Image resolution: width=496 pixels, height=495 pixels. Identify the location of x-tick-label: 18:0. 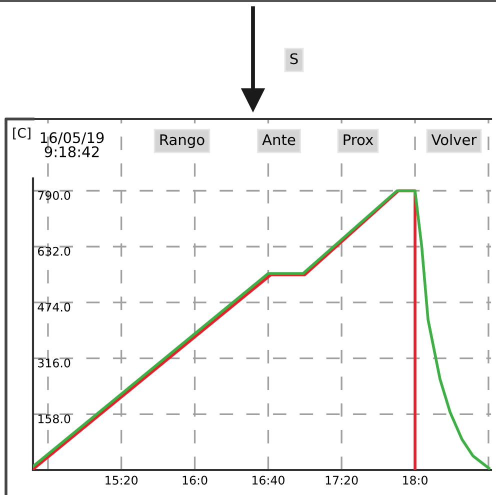
(415, 480).